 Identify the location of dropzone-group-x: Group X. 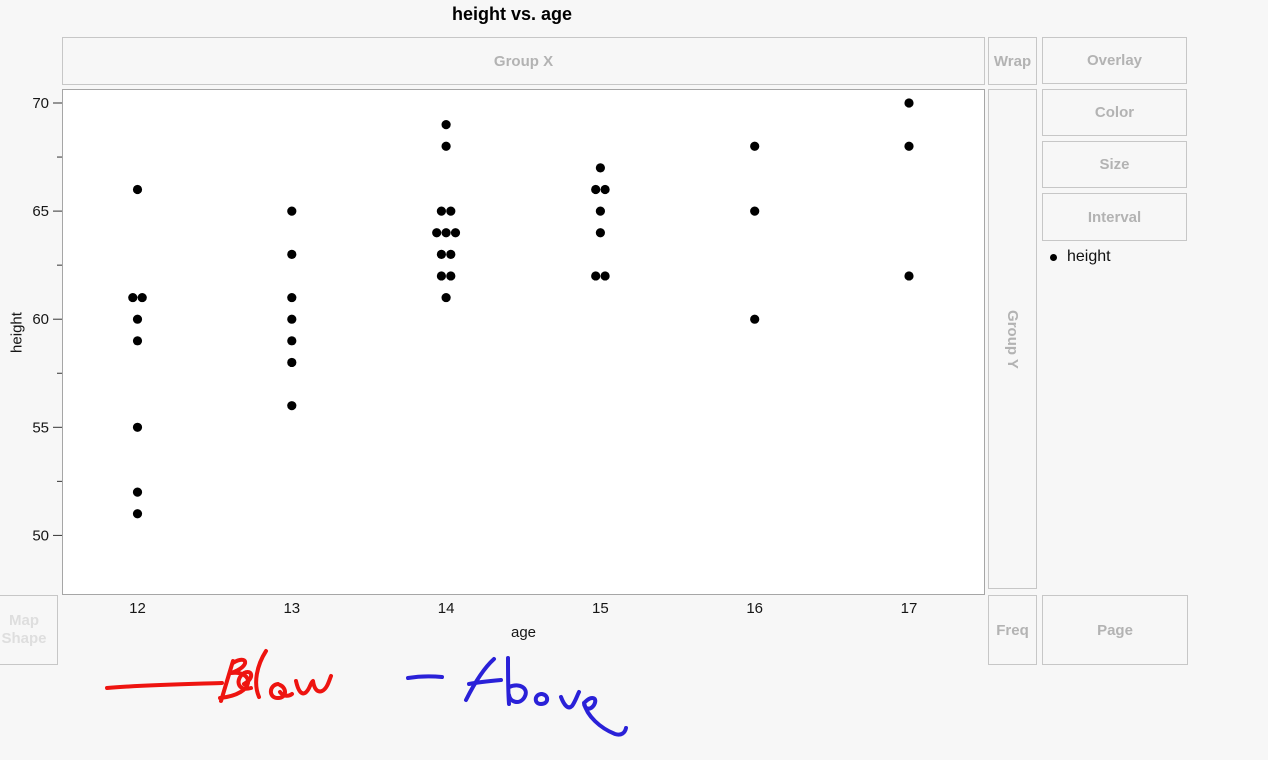
(523, 61).